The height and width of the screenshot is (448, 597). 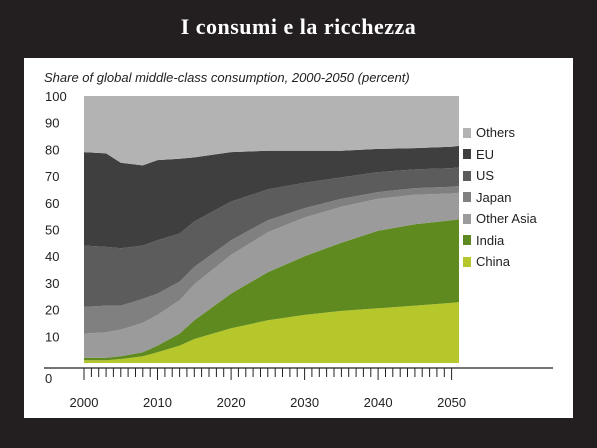 I want to click on y-tick-label: 90, so click(x=52, y=123).